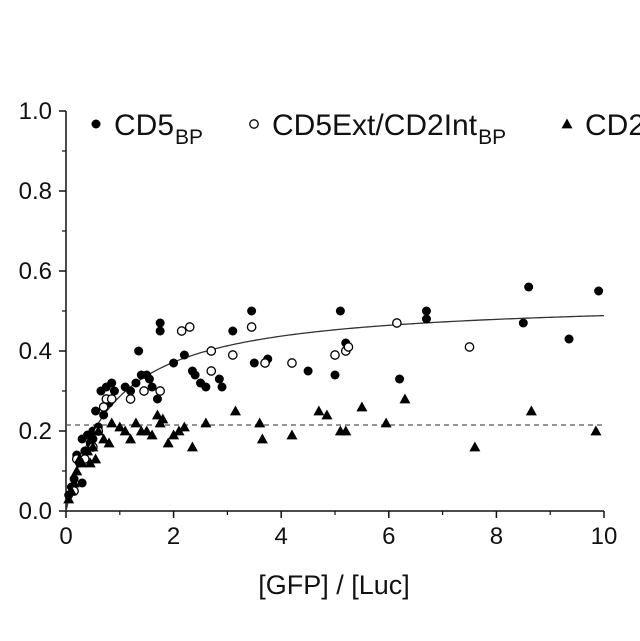  Describe the element at coordinates (281, 536) in the screenshot. I see `x-tick-label: 4` at that location.